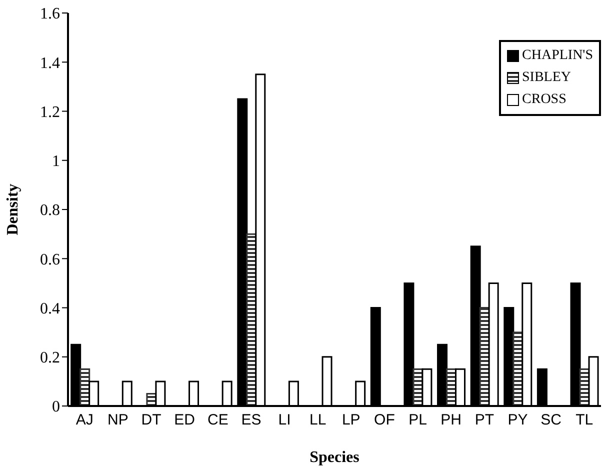 This screenshot has width=603, height=474. What do you see at coordinates (50, 112) in the screenshot?
I see `y-tick-label: 1.2` at bounding box center [50, 112].